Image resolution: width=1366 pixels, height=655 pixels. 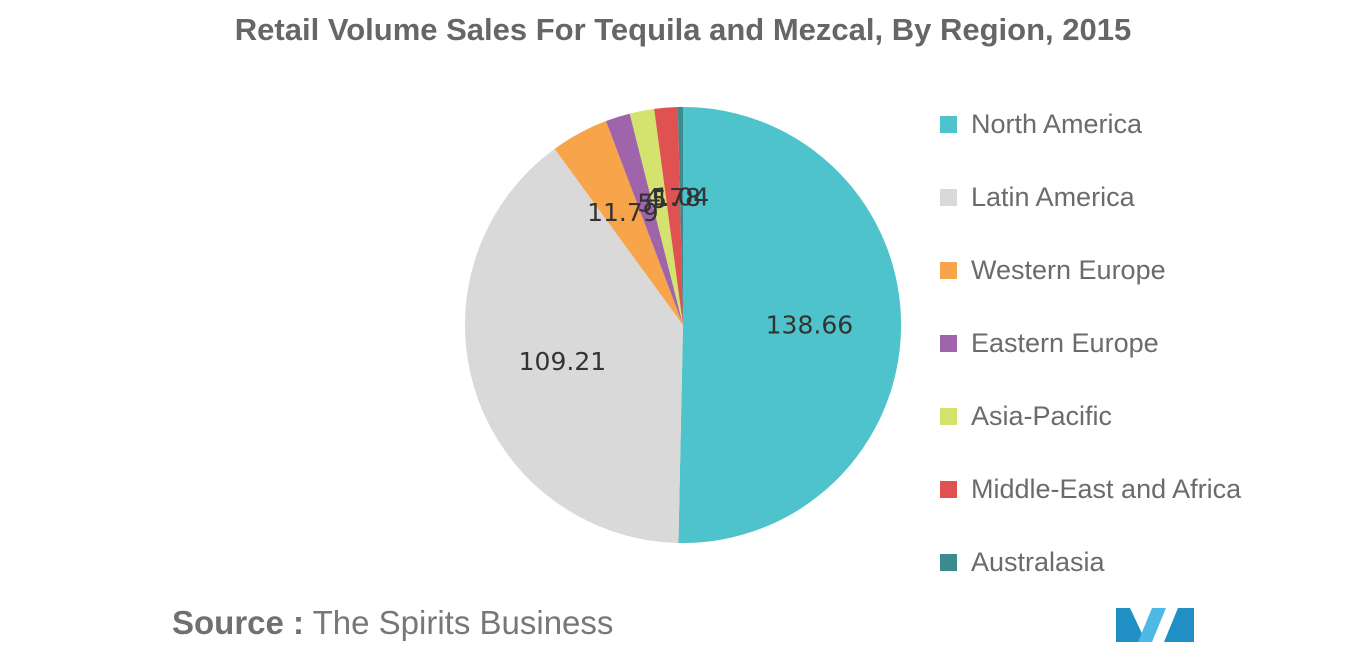 I want to click on pie-slice-asia-pacific, so click(x=656, y=216).